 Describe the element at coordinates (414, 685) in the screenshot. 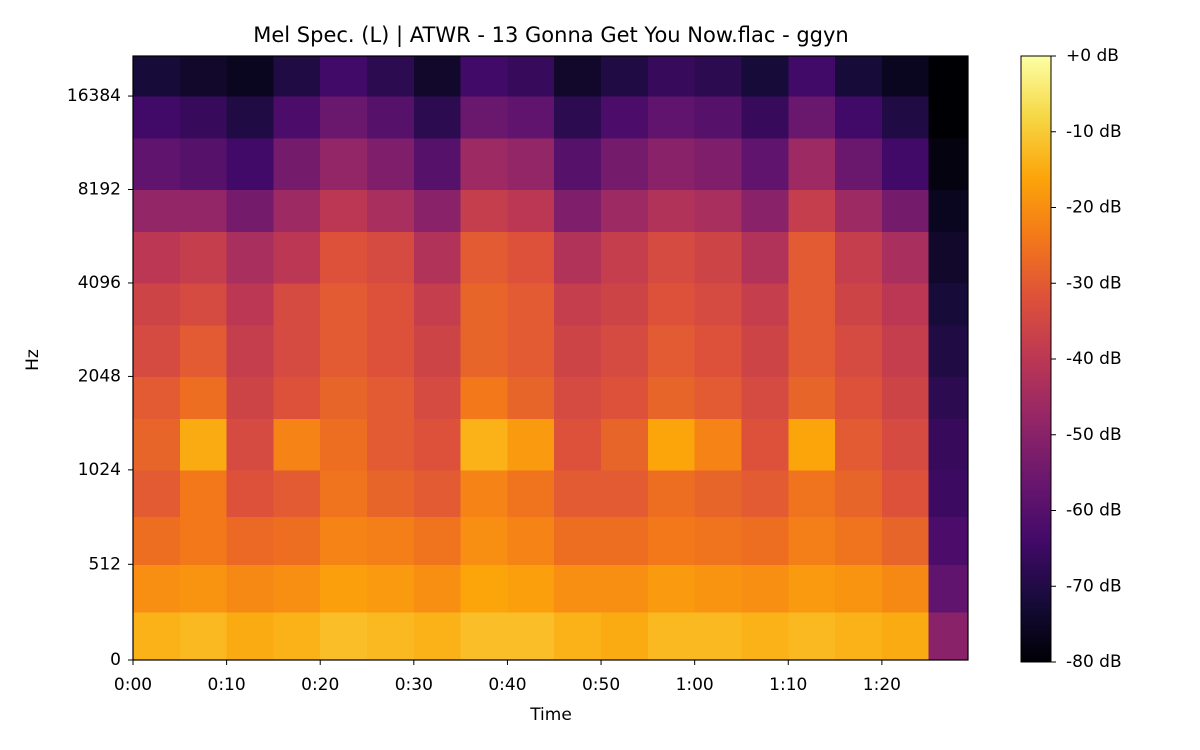

I see `x-tick-label: 0:30` at that location.